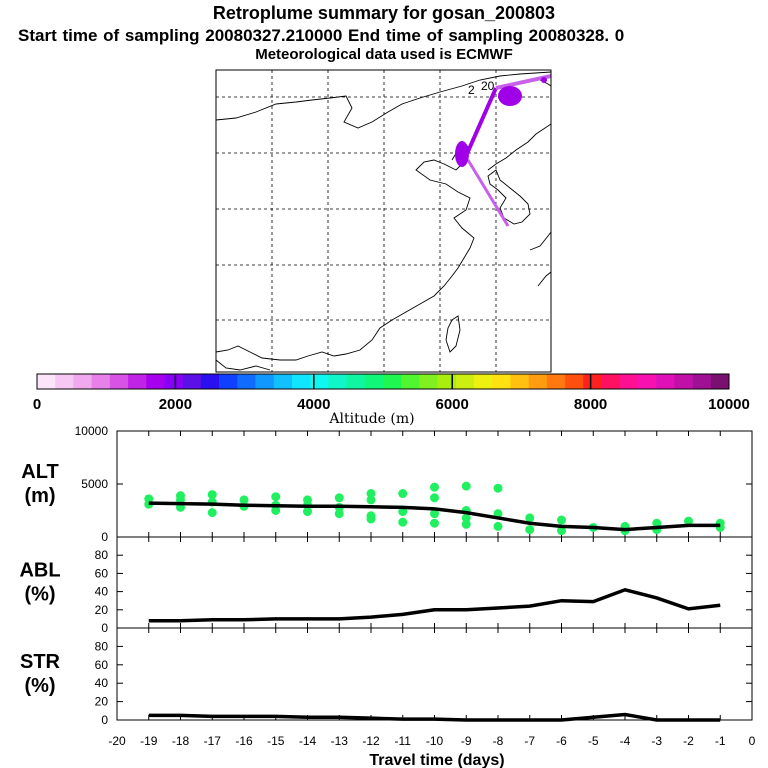  What do you see at coordinates (149, 741) in the screenshot?
I see `x-tick-label: -19` at bounding box center [149, 741].